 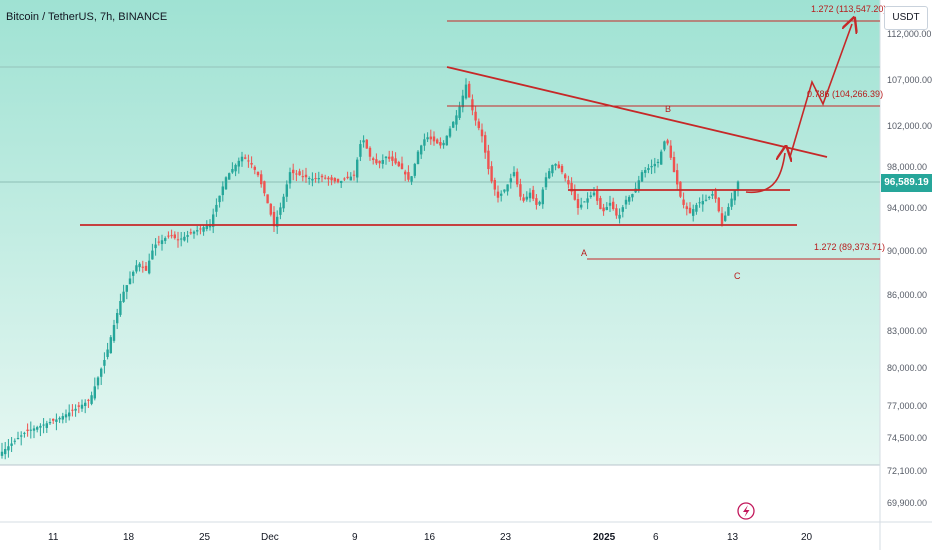 I want to click on time-axis: 11 18 25 Dec 9 16 23 2025 6 13 20, so click(x=430, y=537).